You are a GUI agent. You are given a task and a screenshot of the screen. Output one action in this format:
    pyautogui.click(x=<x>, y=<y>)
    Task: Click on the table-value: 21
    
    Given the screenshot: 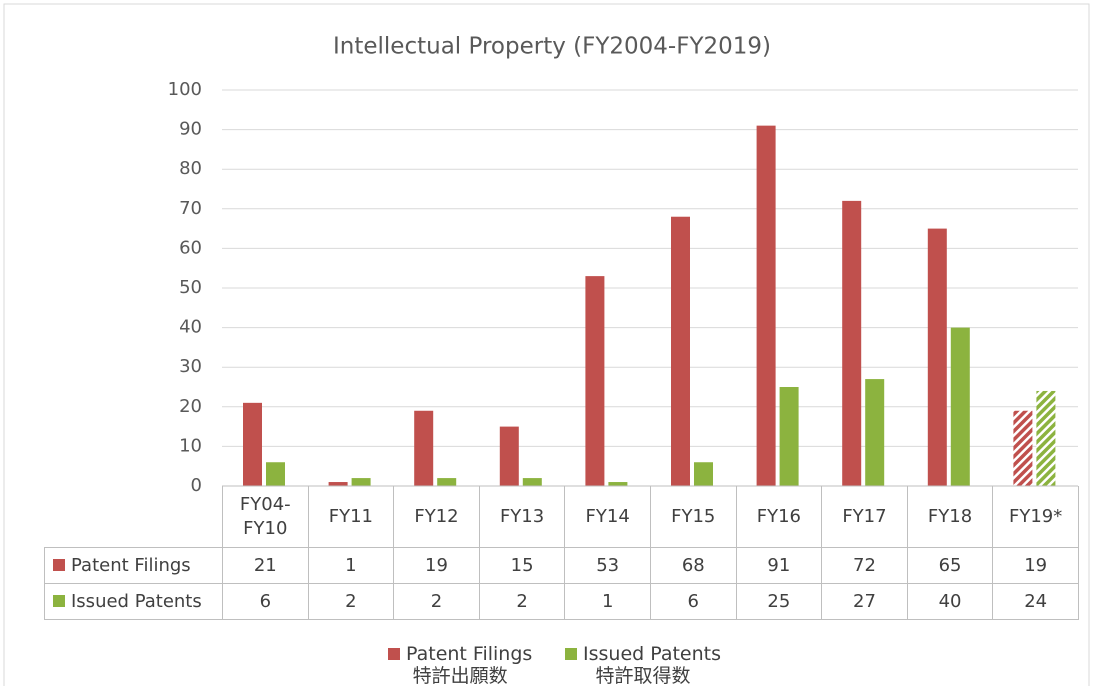 What is the action you would take?
    pyautogui.click(x=265, y=565)
    